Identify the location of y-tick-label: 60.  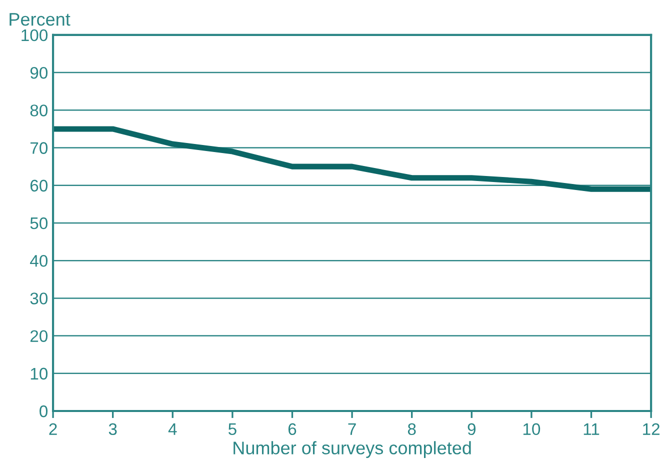
(39, 186).